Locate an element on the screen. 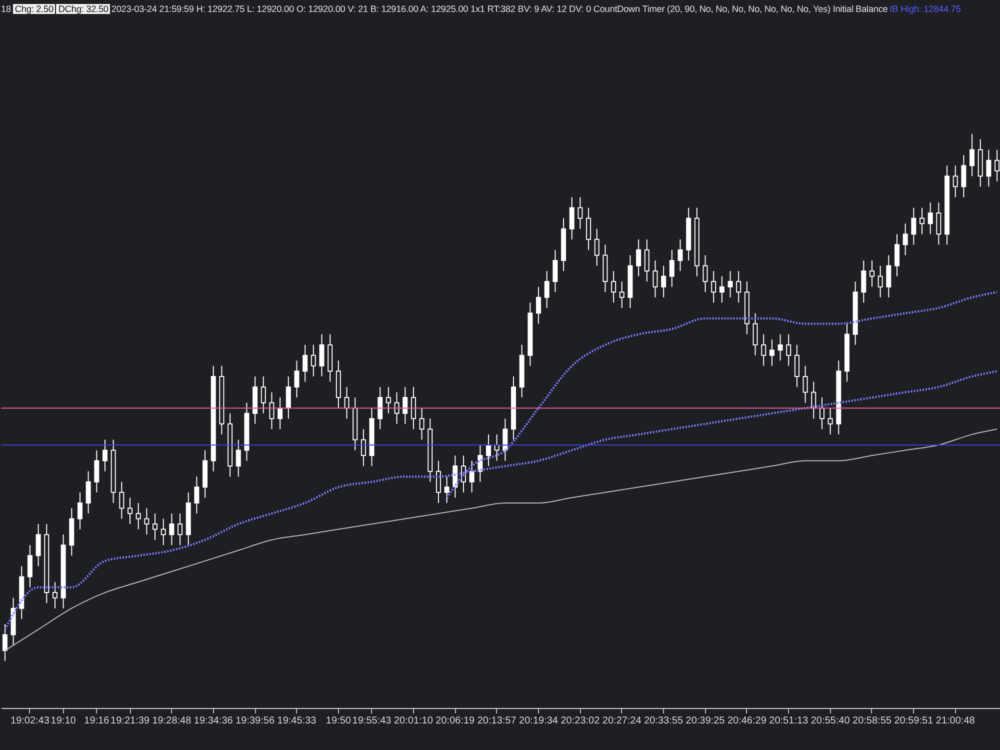 Image resolution: width=1000 pixels, height=750 pixels. x-tick-label: 19:50 is located at coordinates (339, 721).